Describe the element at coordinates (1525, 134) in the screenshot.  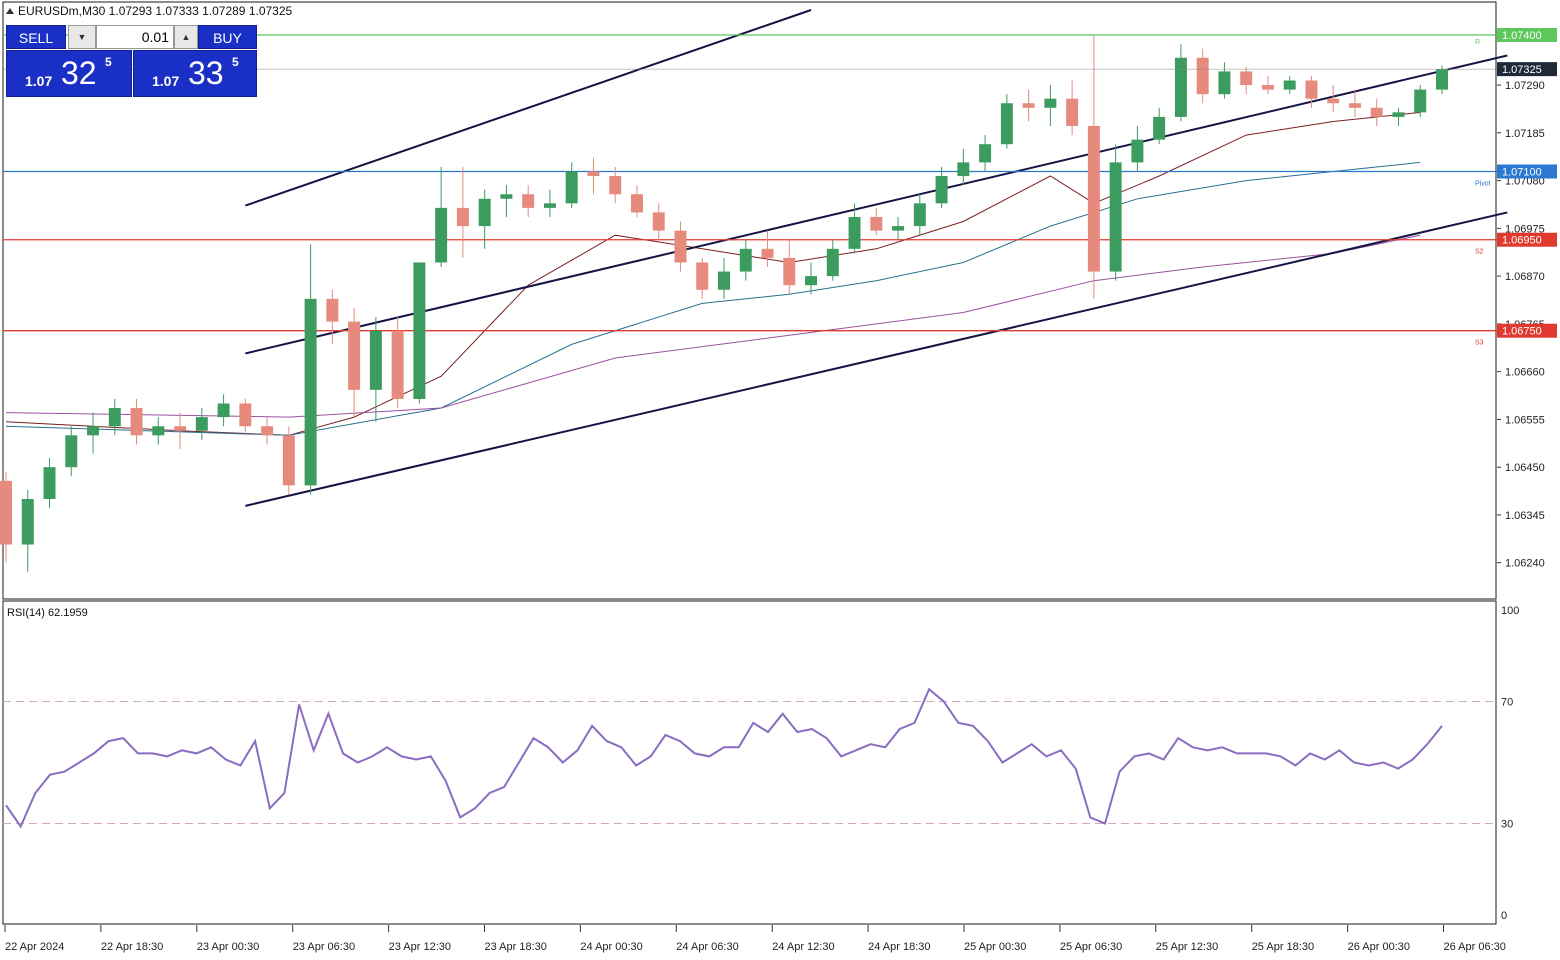
I see `price-tick-label: 1.07185` at that location.